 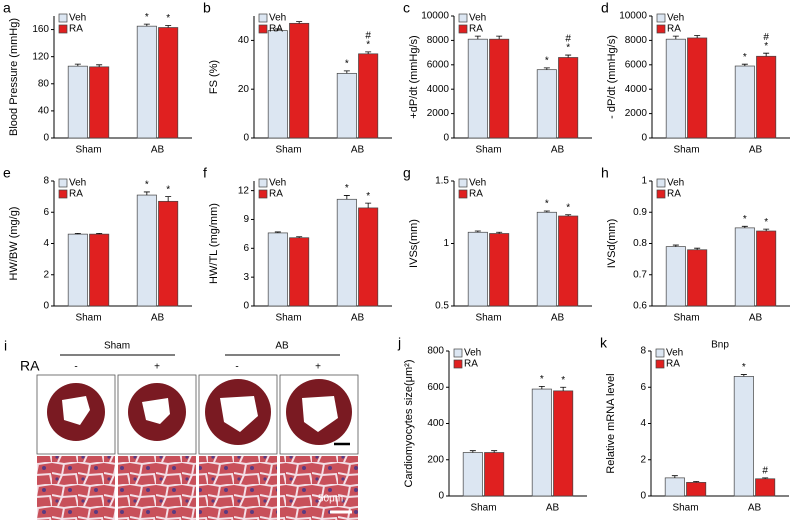 I want to click on y-axis-label: Cardiomyocytes size(μm²), so click(x=409, y=424).